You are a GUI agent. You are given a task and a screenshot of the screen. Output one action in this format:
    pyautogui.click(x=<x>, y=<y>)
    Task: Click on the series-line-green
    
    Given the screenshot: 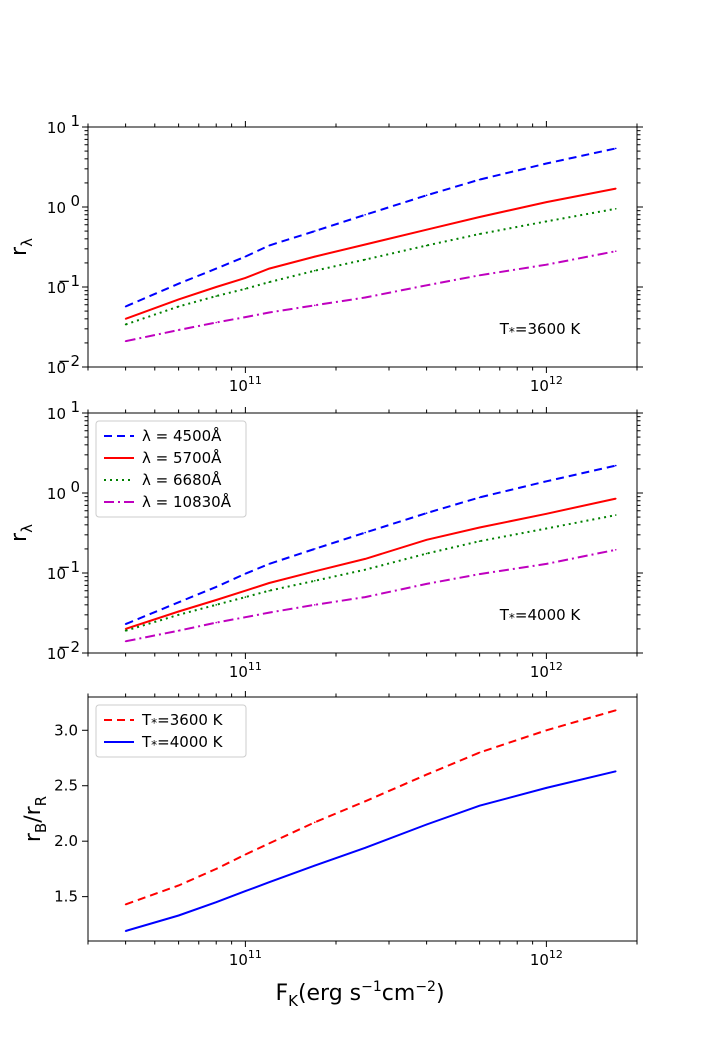 What is the action you would take?
    pyautogui.click(x=370, y=266)
    